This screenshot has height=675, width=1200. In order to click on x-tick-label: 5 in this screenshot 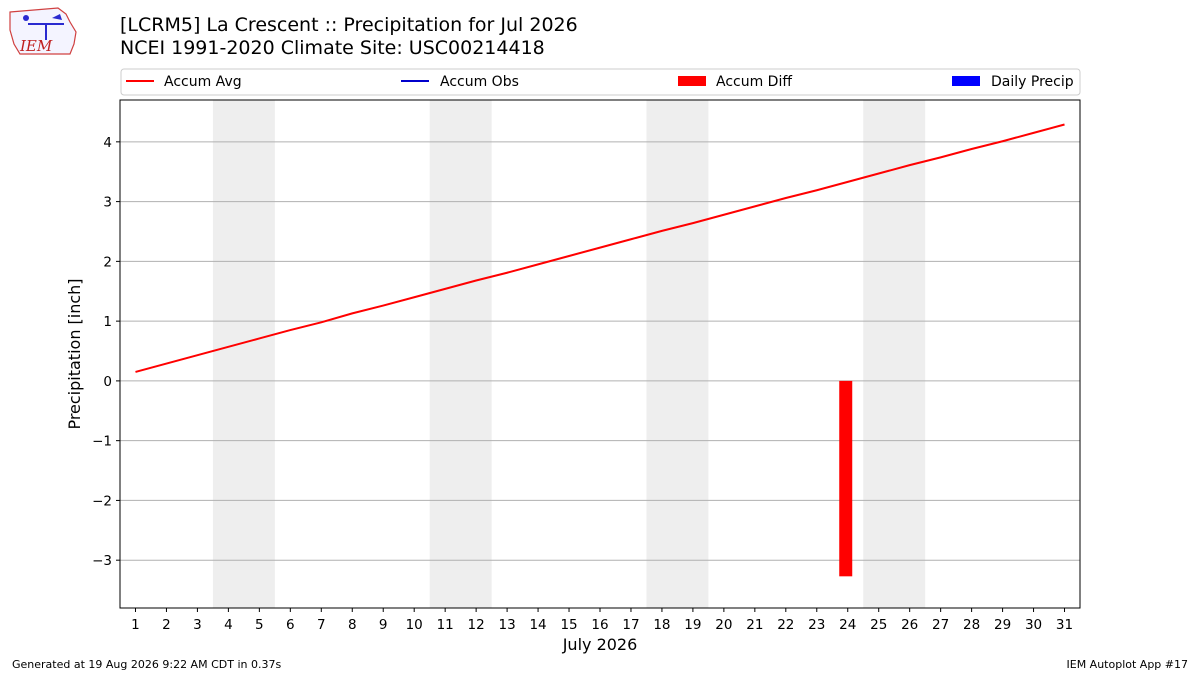, I will do `click(259, 625)`.